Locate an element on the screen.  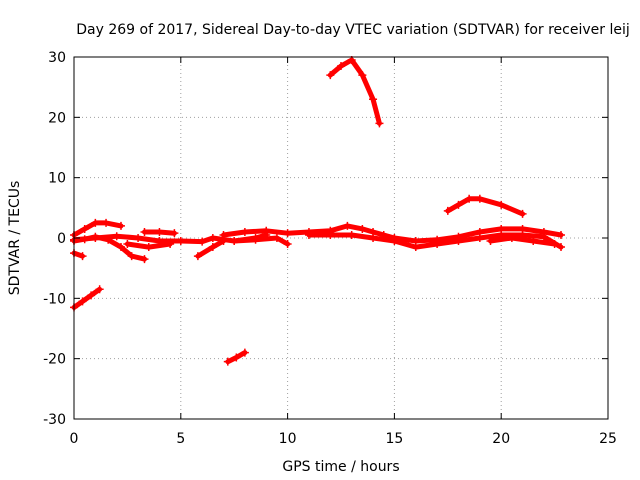
x-tick-label: 10 is located at coordinates (288, 439).